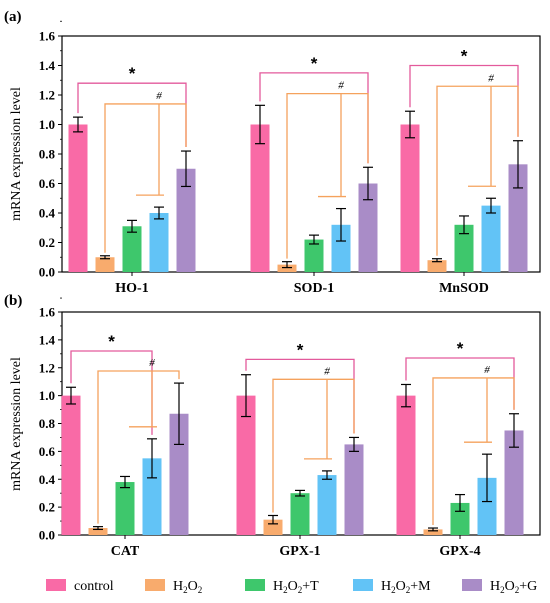 Image resolution: width=550 pixels, height=603 pixels. I want to click on panel-label: (b), so click(13, 301).